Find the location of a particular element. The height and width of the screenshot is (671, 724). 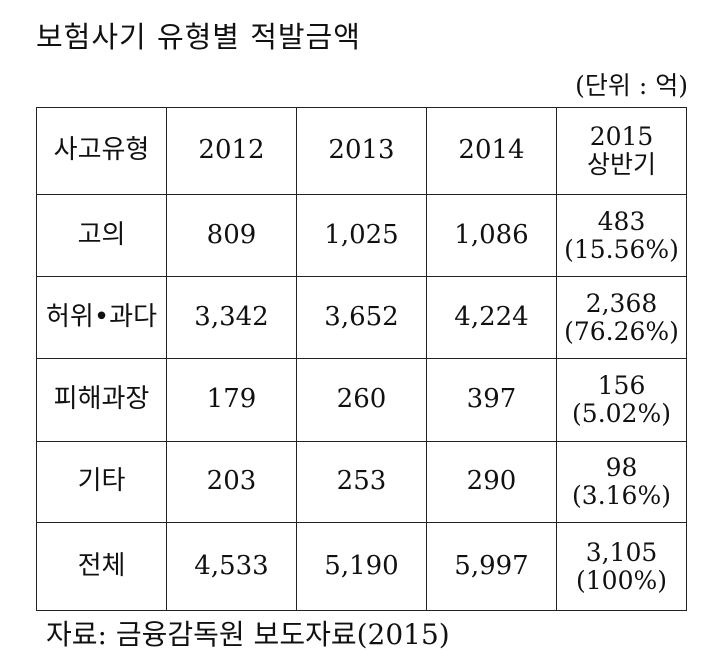

row-type: 기타 is located at coordinates (101, 482).